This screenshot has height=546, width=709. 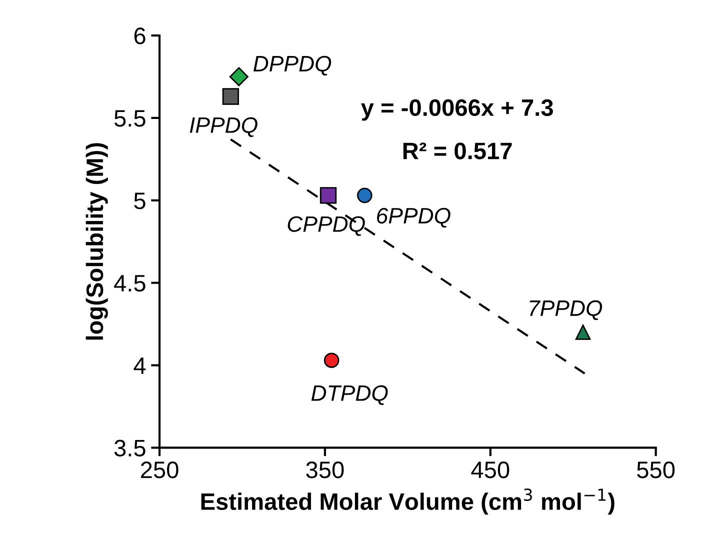 What do you see at coordinates (407, 501) in the screenshot?
I see `x-axis-title: Estimated Molar Volume (cm$^{3}$ mol$^{−1}$)` at bounding box center [407, 501].